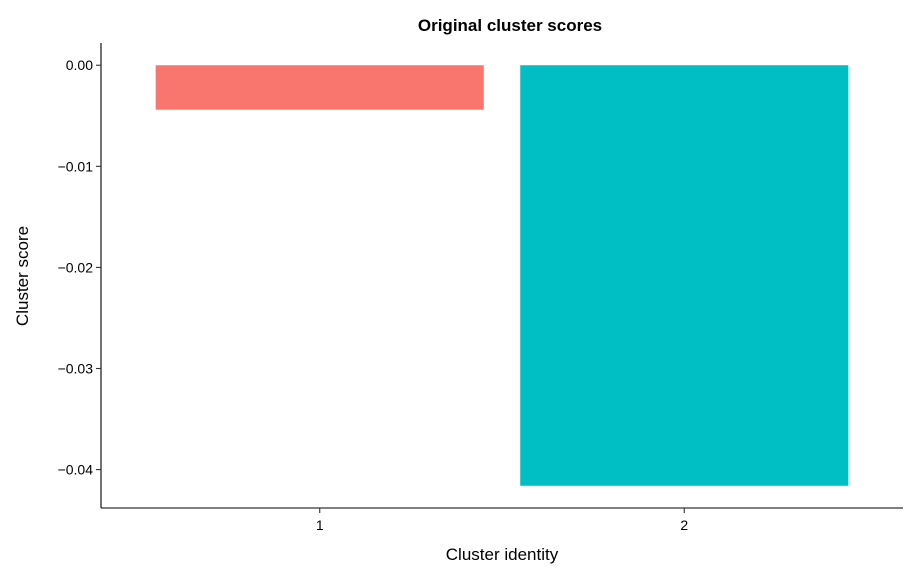 This screenshot has height=569, width=906. What do you see at coordinates (502, 554) in the screenshot?
I see `x-axis-title: Cluster identity` at bounding box center [502, 554].